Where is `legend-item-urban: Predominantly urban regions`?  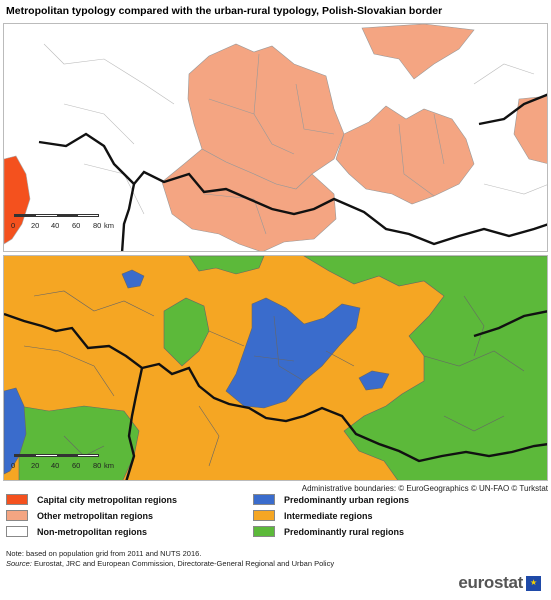 legend-item-urban: Predominantly urban regions is located at coordinates (331, 499).